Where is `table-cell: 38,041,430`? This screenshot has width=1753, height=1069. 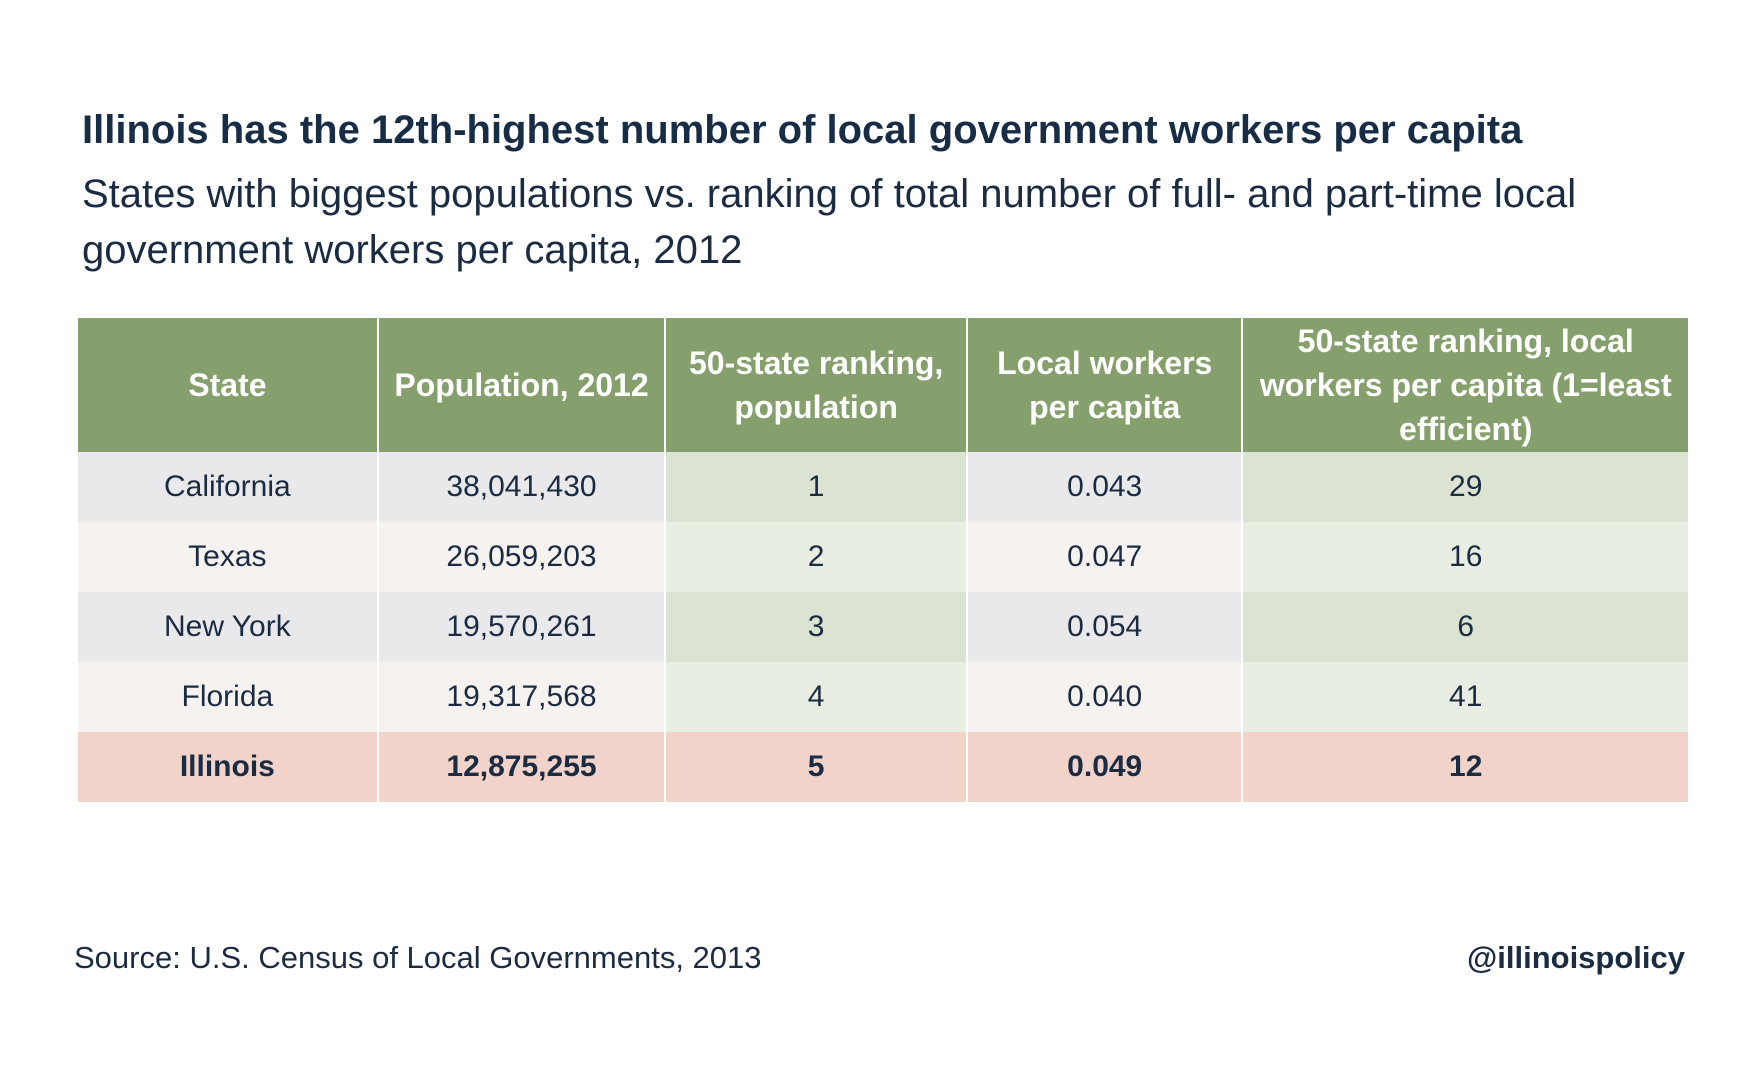 table-cell: 38,041,430 is located at coordinates (522, 487).